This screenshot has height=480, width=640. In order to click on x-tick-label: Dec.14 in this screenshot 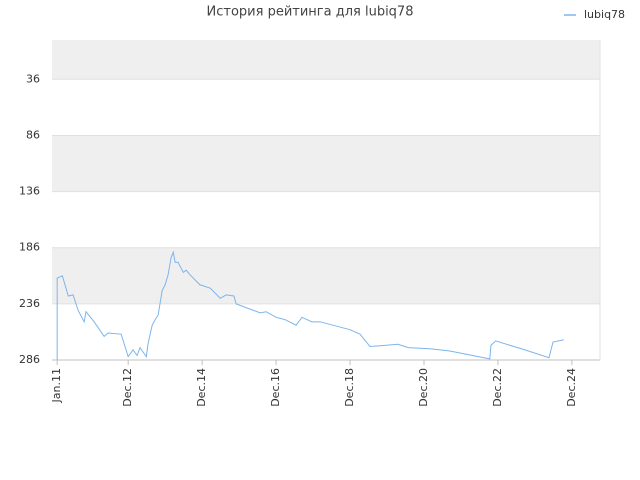, I will do `click(201, 387)`.